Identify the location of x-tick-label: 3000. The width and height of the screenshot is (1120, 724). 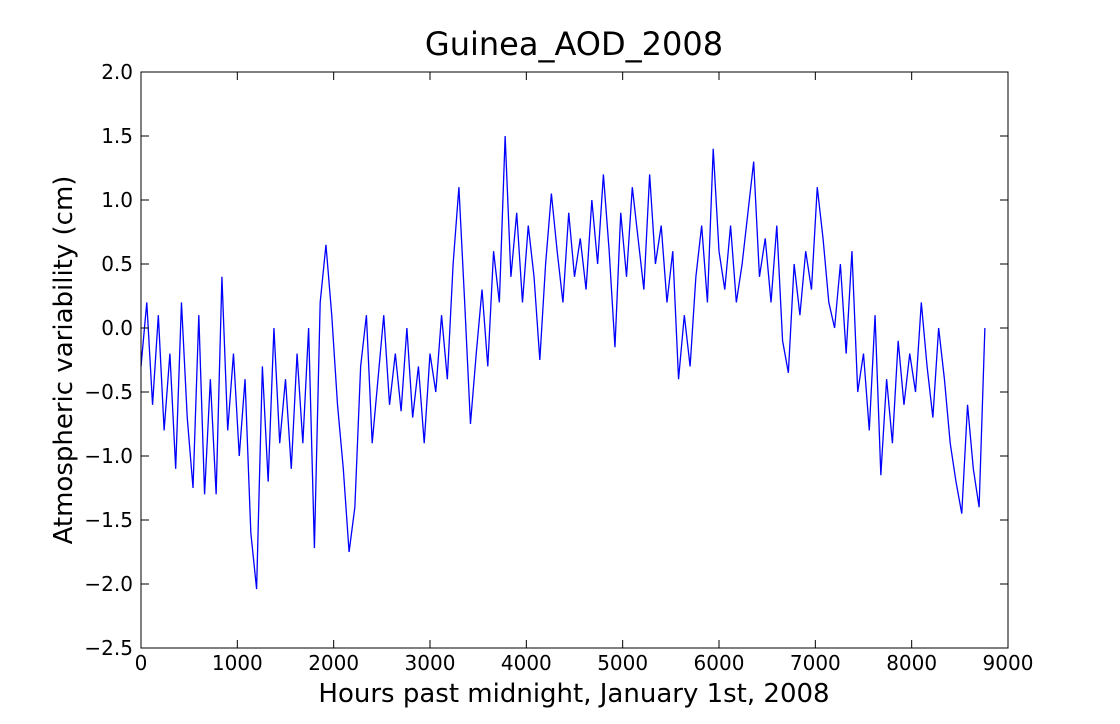
(430, 663).